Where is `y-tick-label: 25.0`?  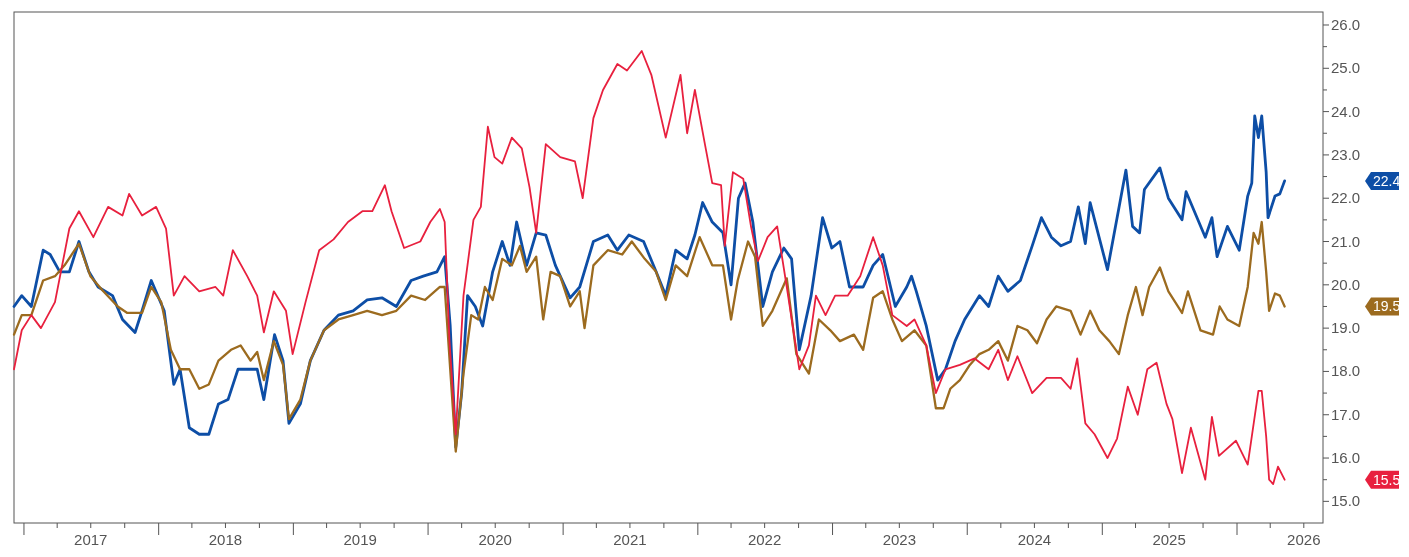 y-tick-label: 25.0 is located at coordinates (1346, 68).